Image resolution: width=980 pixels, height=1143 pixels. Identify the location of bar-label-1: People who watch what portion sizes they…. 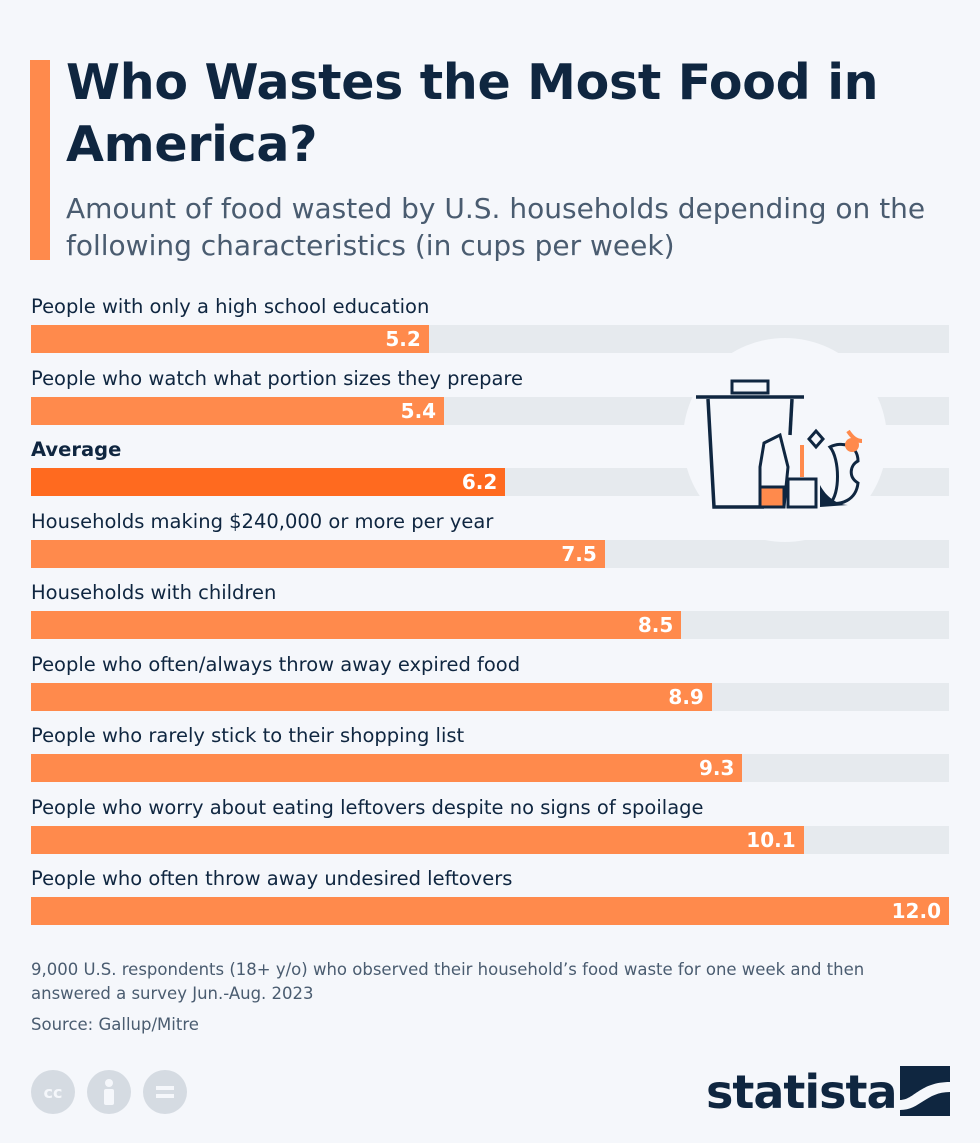
(277, 378).